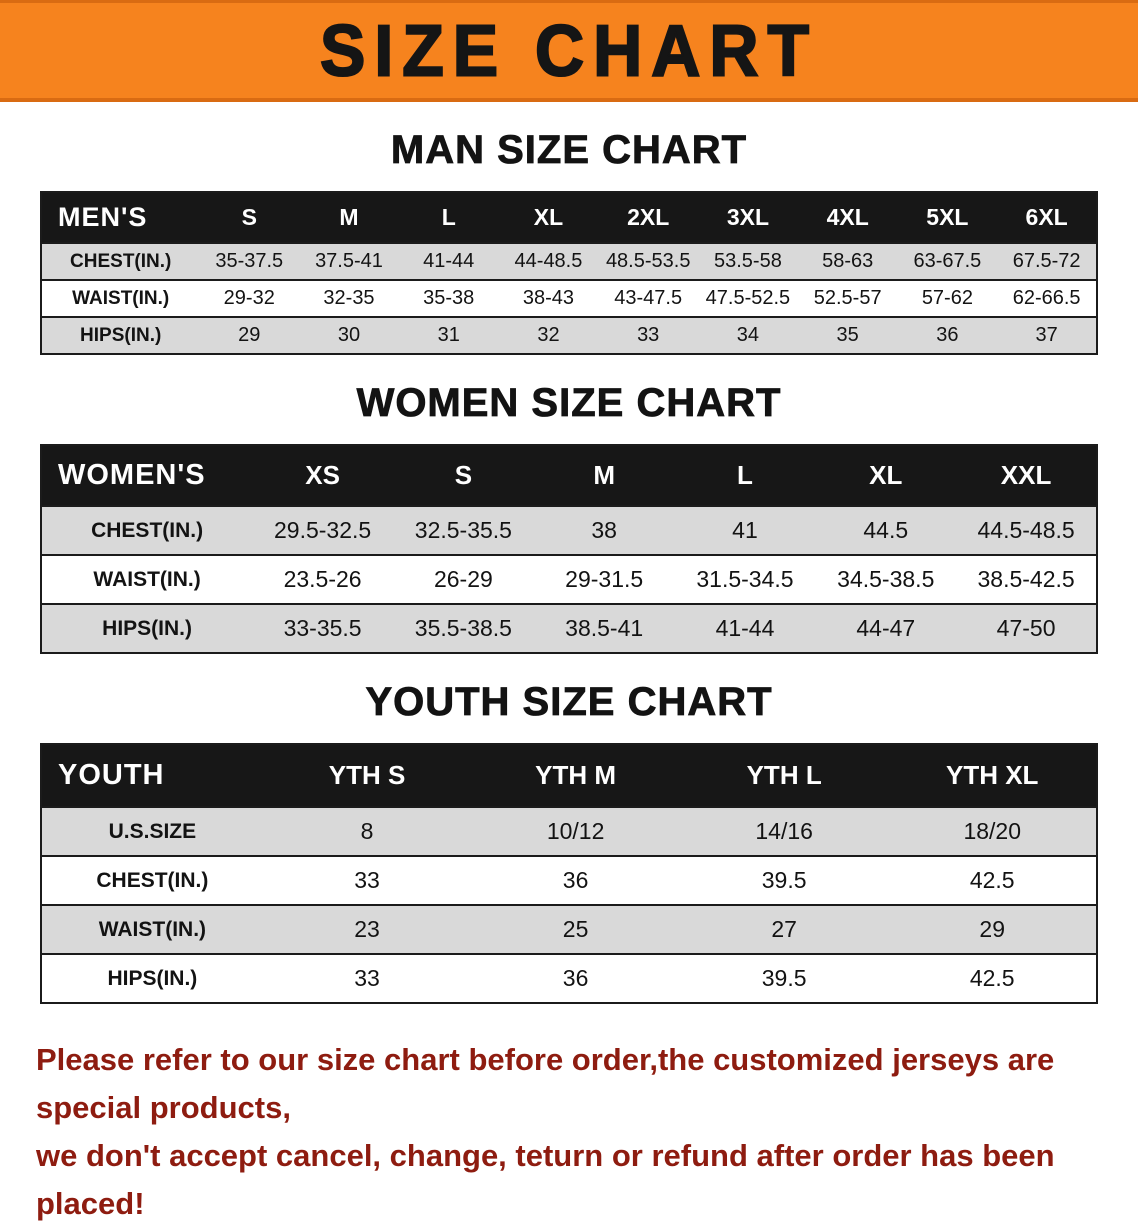 The width and height of the screenshot is (1138, 1228). What do you see at coordinates (1026, 628) in the screenshot?
I see `cell: 47-50` at bounding box center [1026, 628].